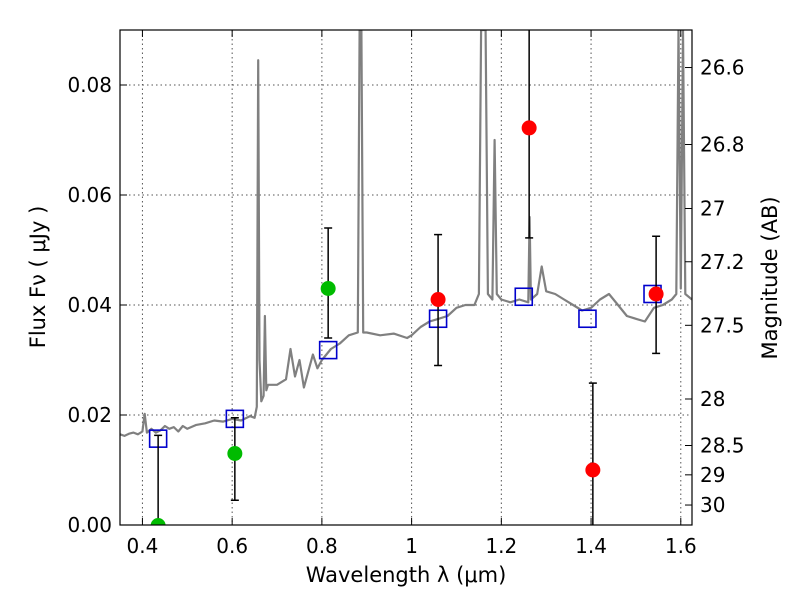 This screenshot has width=800, height=600. Describe the element at coordinates (143, 546) in the screenshot. I see `x-tick-label: 0.4` at that location.